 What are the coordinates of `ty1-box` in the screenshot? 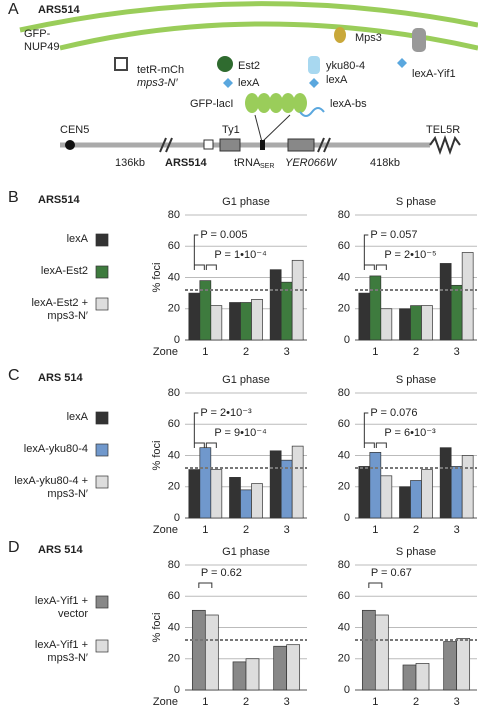 It's located at (230, 145).